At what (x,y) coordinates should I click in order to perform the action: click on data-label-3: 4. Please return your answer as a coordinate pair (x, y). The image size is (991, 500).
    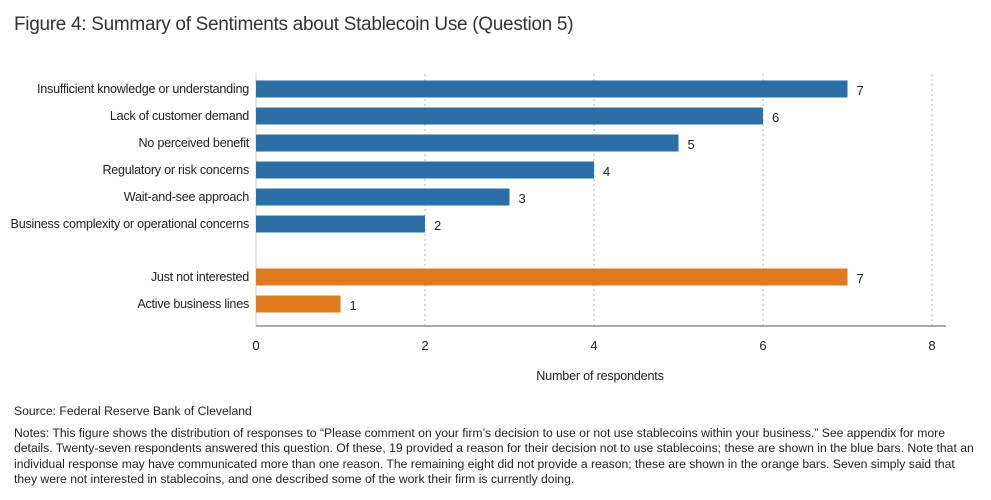
    Looking at the image, I should click on (606, 171).